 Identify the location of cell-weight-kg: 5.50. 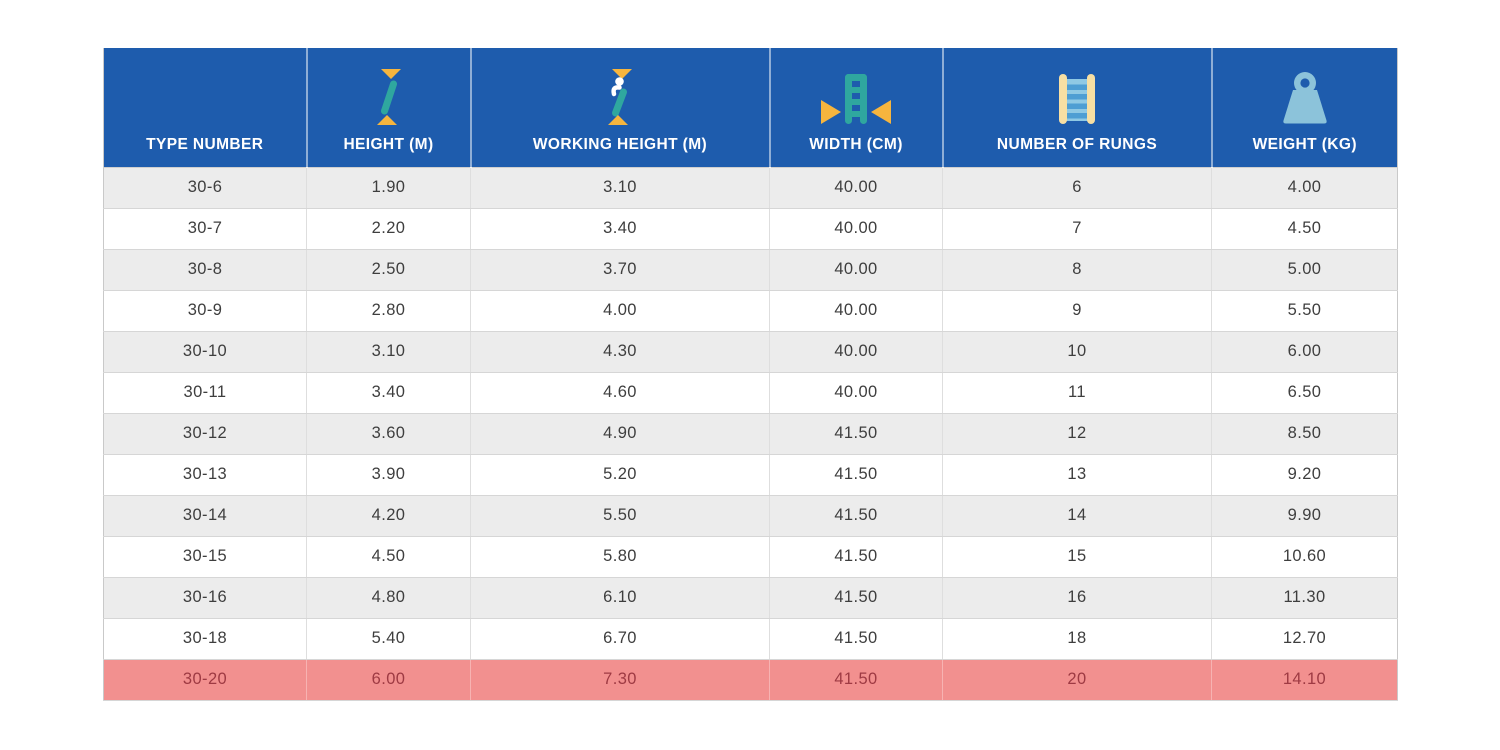
(1304, 311).